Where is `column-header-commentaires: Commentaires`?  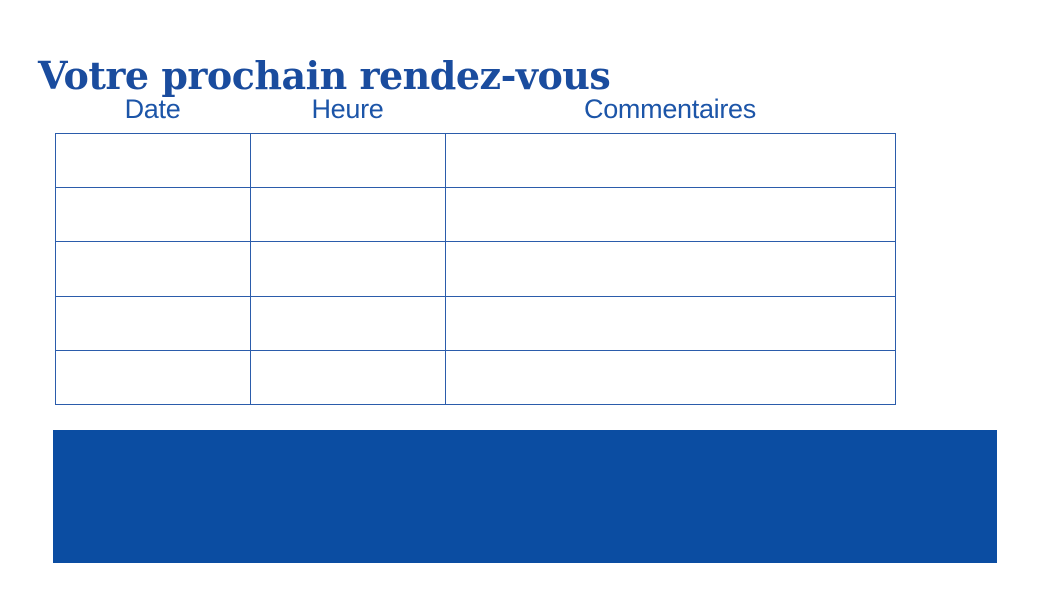
column-header-commentaires: Commentaires is located at coordinates (670, 109).